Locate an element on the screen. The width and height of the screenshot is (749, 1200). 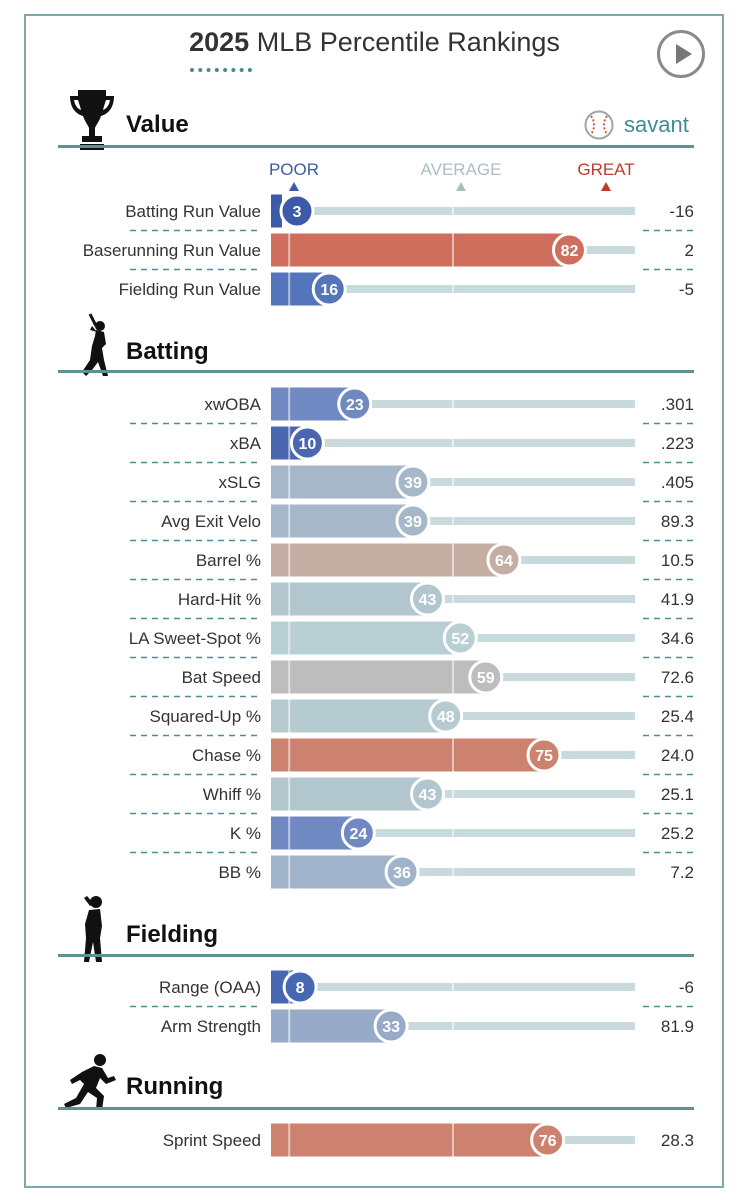
metric-row: 64 Barrel % 10.5 is located at coordinates (412, 561).